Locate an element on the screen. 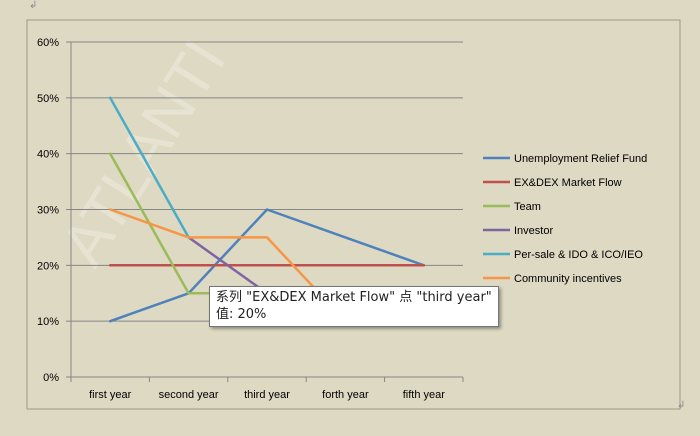  y-tick-label: 20% is located at coordinates (48, 266).